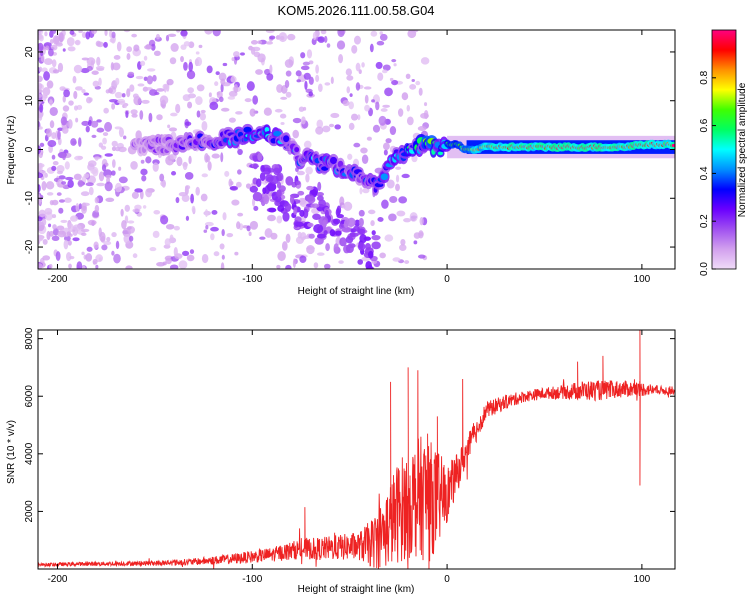  What do you see at coordinates (29, 338) in the screenshot?
I see `y-tick-label: 8000` at bounding box center [29, 338].